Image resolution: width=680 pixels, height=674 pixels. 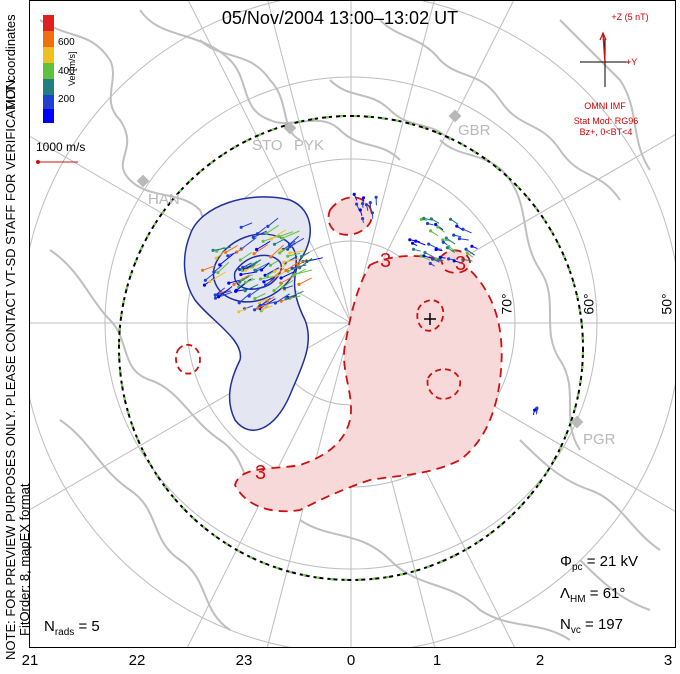 I want to click on mlt-tick-0: 0, so click(x=351, y=660).